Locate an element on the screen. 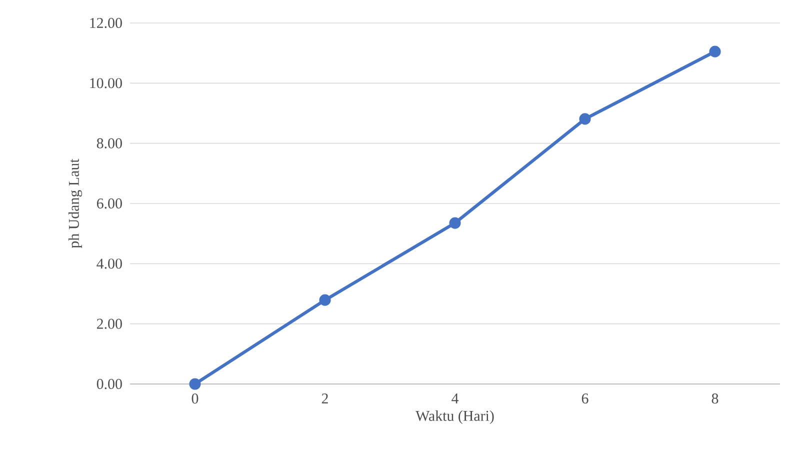 Image resolution: width=795 pixels, height=469 pixels. x-tick-label: 0 is located at coordinates (195, 398).